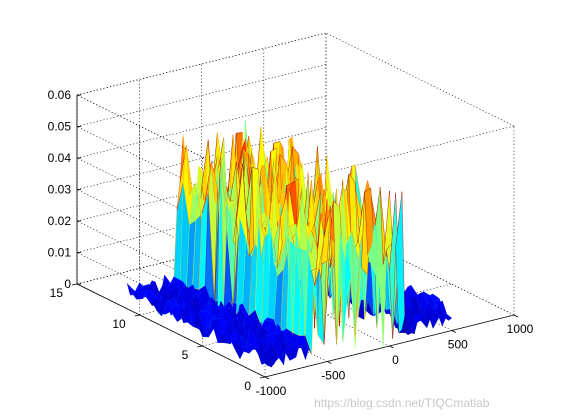 Image resolution: width=561 pixels, height=420 pixels. I want to click on z-tick-label: 0.06, so click(60, 95).